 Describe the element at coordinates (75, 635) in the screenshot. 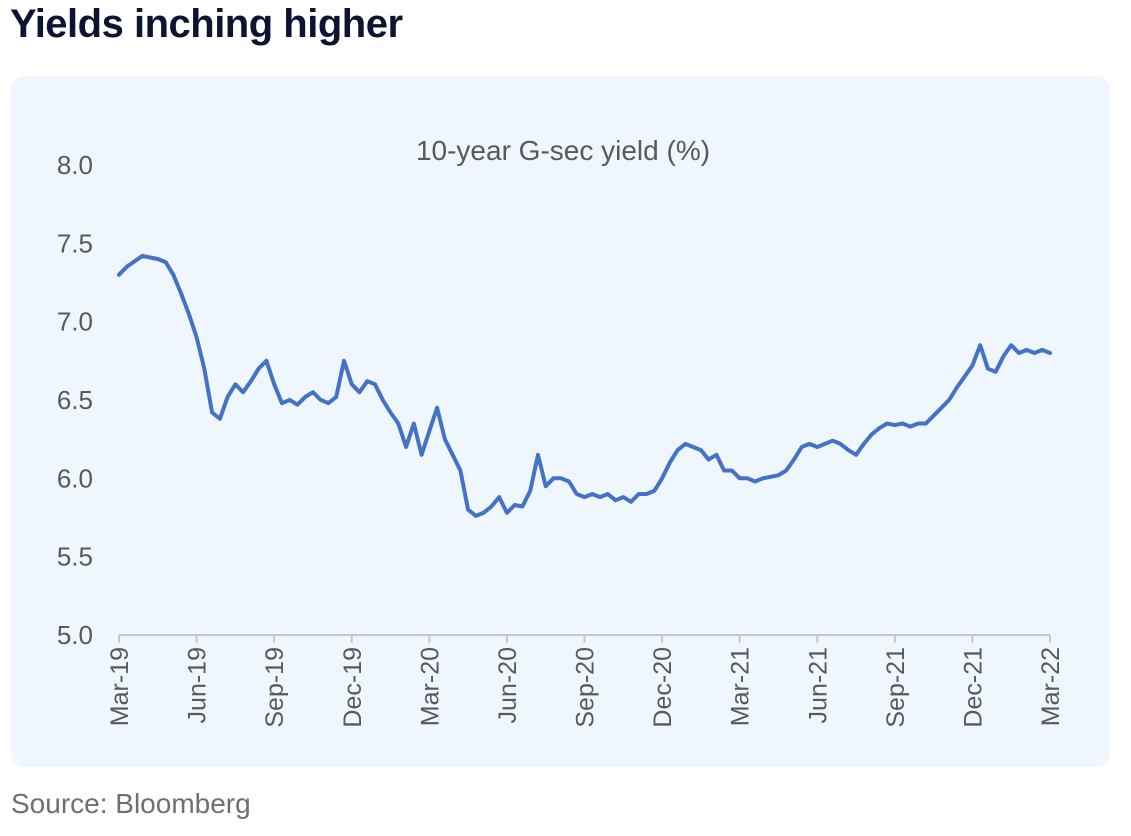

I see `y-tick-label: 5.0` at that location.